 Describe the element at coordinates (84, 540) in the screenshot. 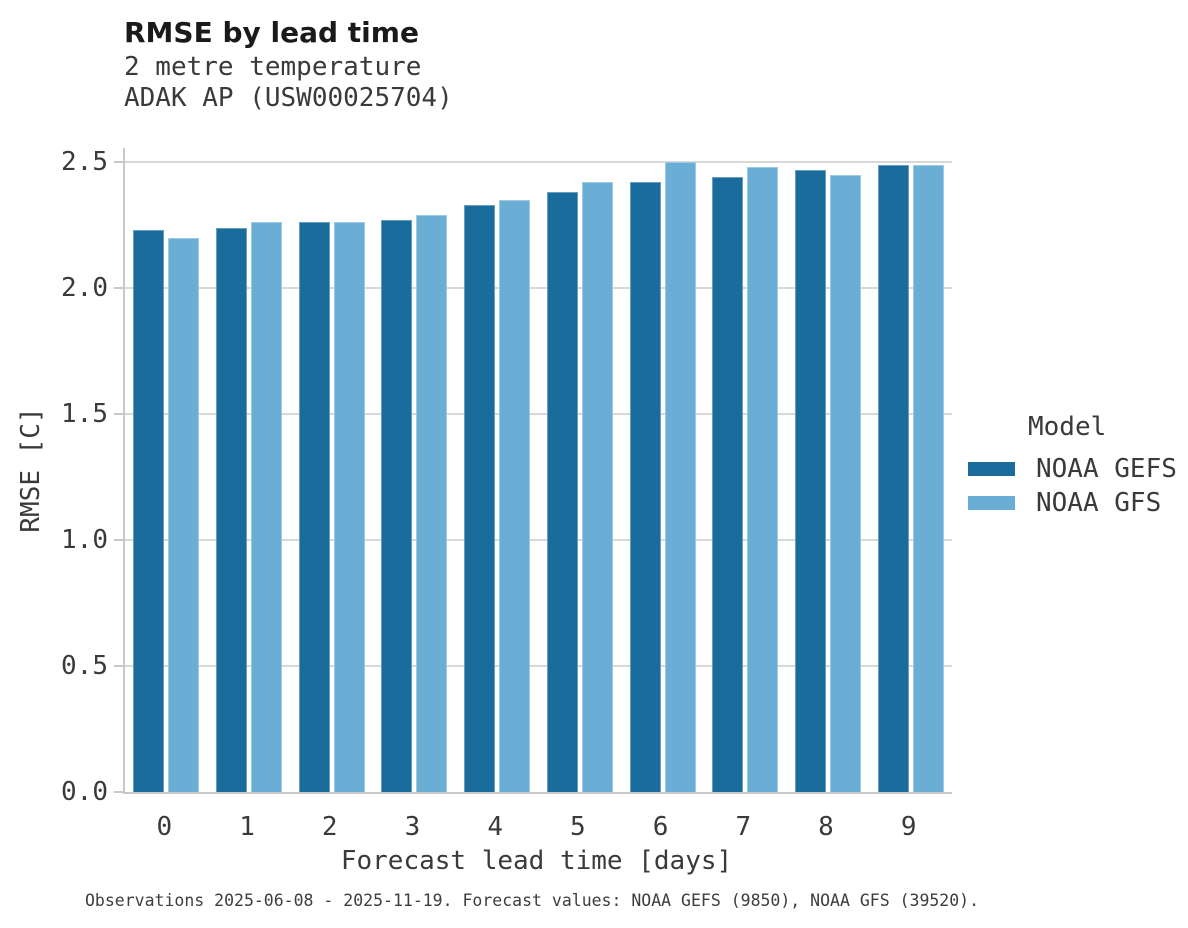

I see `y-tick-label-1.0: 1.0` at that location.